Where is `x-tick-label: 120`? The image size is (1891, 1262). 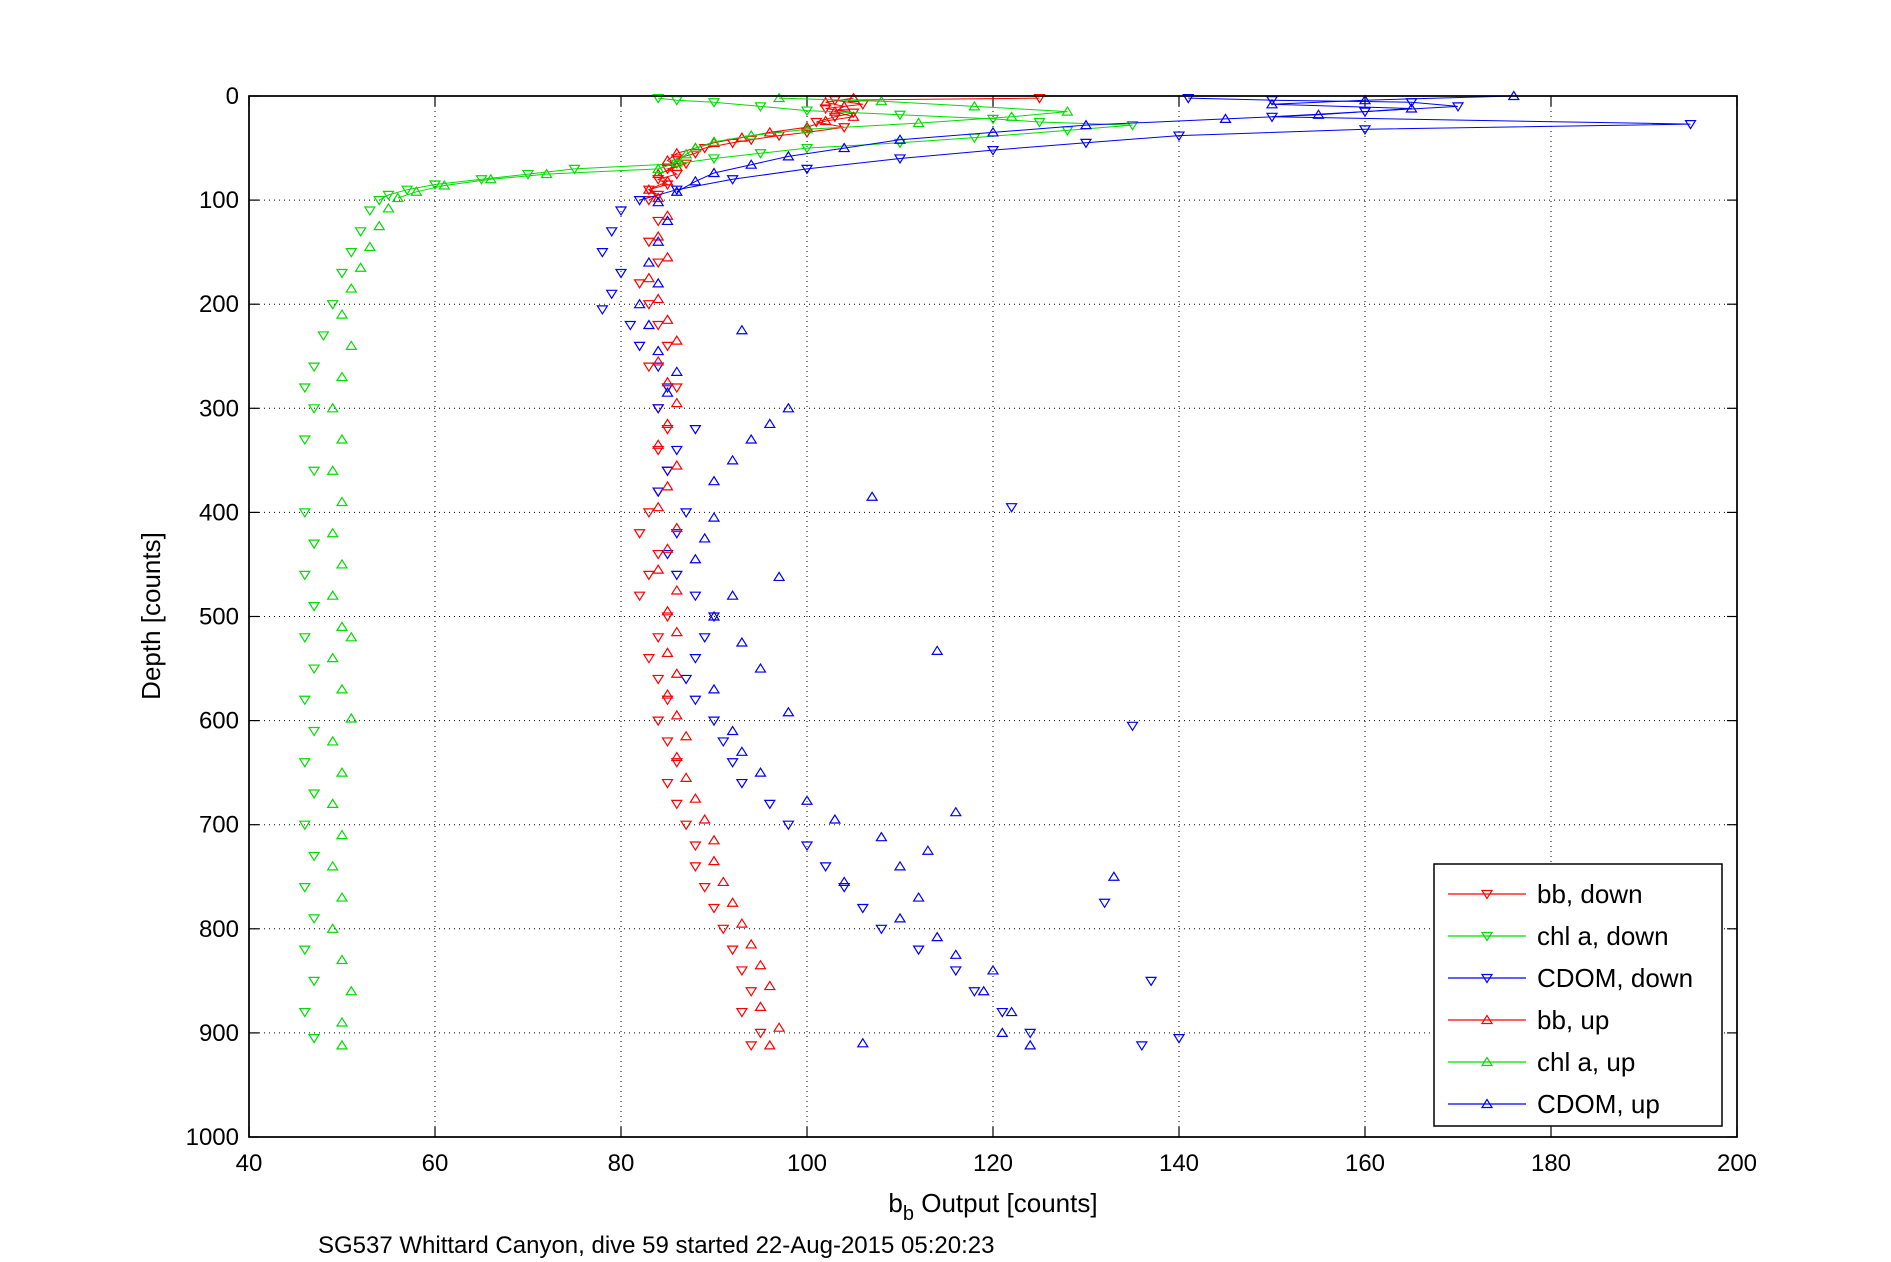
x-tick-label: 120 is located at coordinates (993, 1163).